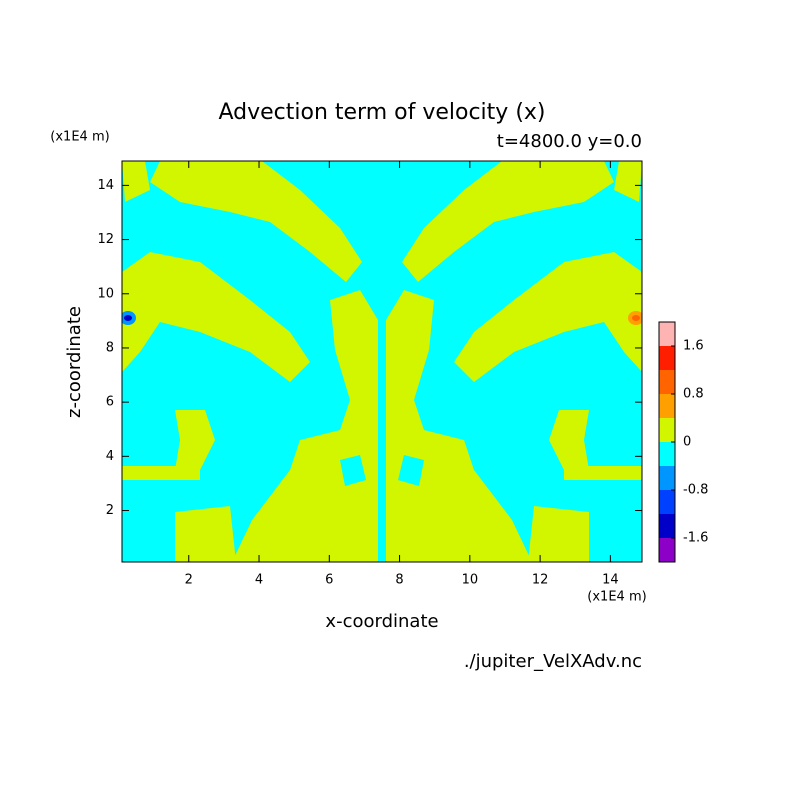 The width and height of the screenshot is (804, 808). Describe the element at coordinates (399, 580) in the screenshot. I see `x-tick-label: 8` at that location.